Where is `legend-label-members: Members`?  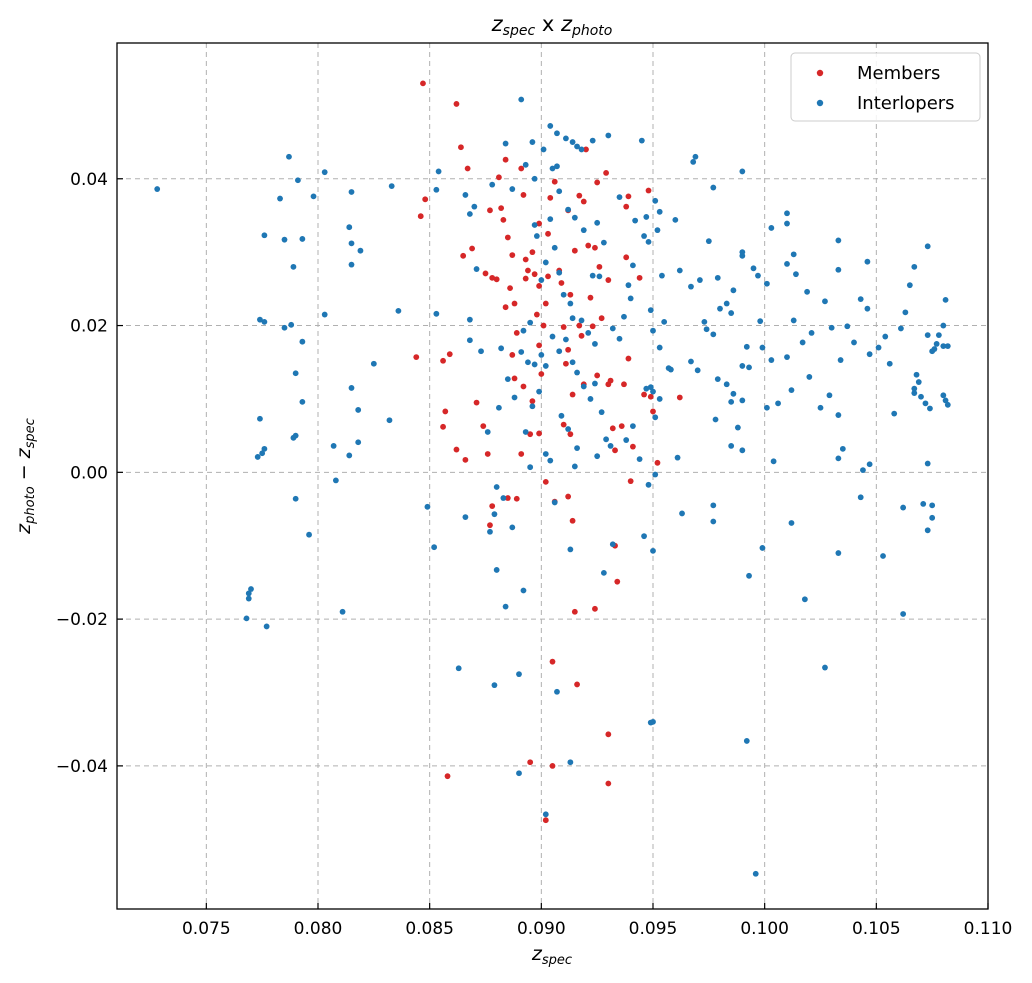 legend-label-members: Members is located at coordinates (898, 73).